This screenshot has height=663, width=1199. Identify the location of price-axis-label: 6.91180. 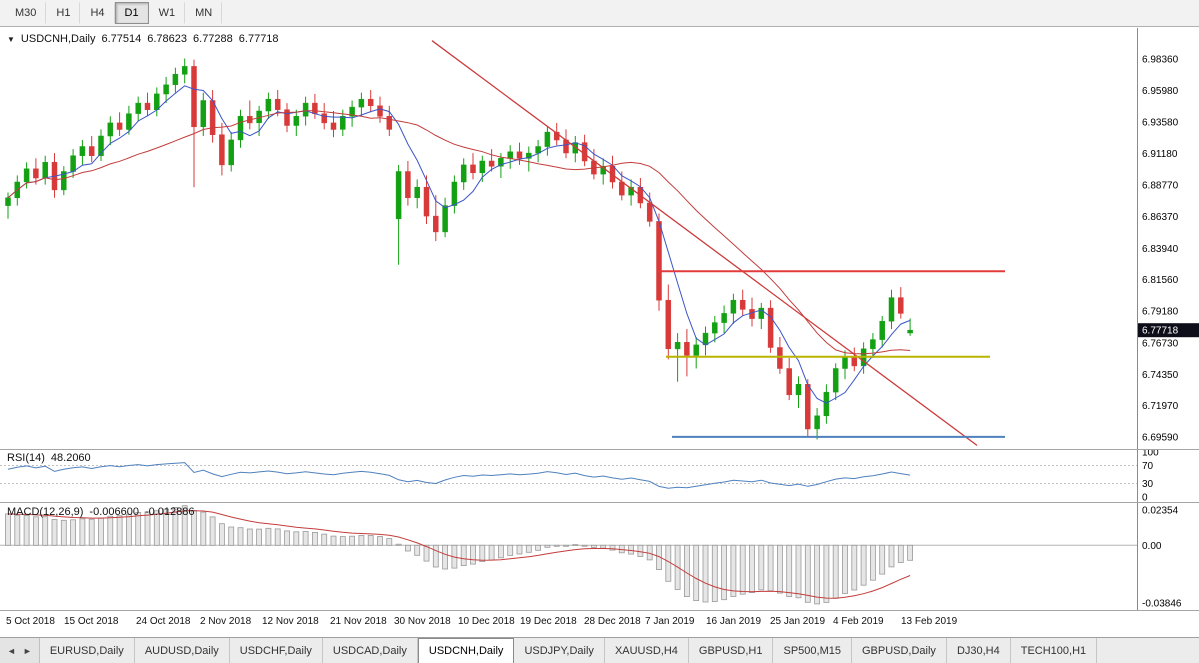
(1160, 154).